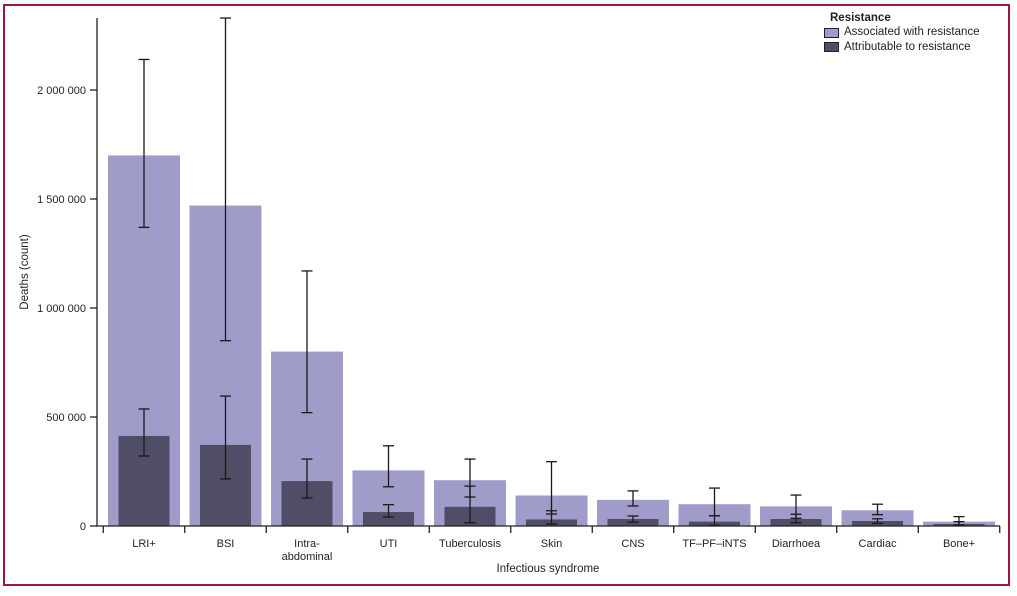 Image resolution: width=1017 pixels, height=596 pixels. I want to click on x-axis-title: Infectious syndrome, so click(548, 569).